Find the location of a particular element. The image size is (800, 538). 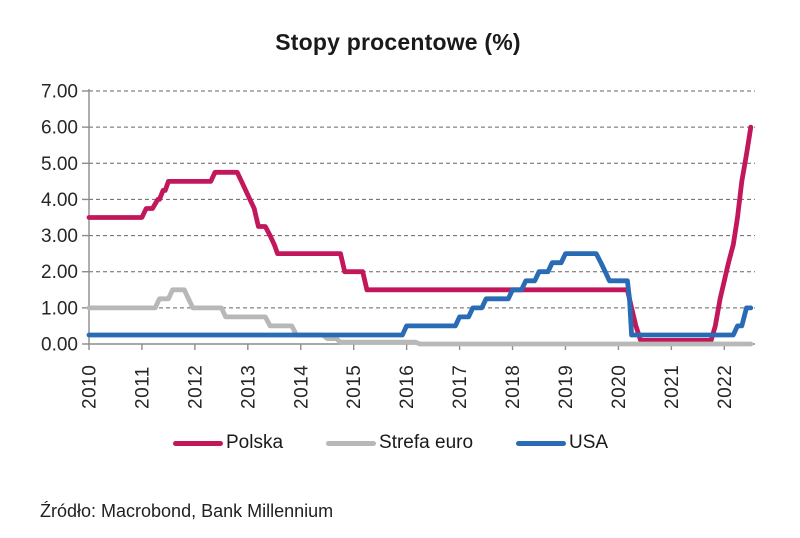

legend-label: Polska is located at coordinates (255, 442).